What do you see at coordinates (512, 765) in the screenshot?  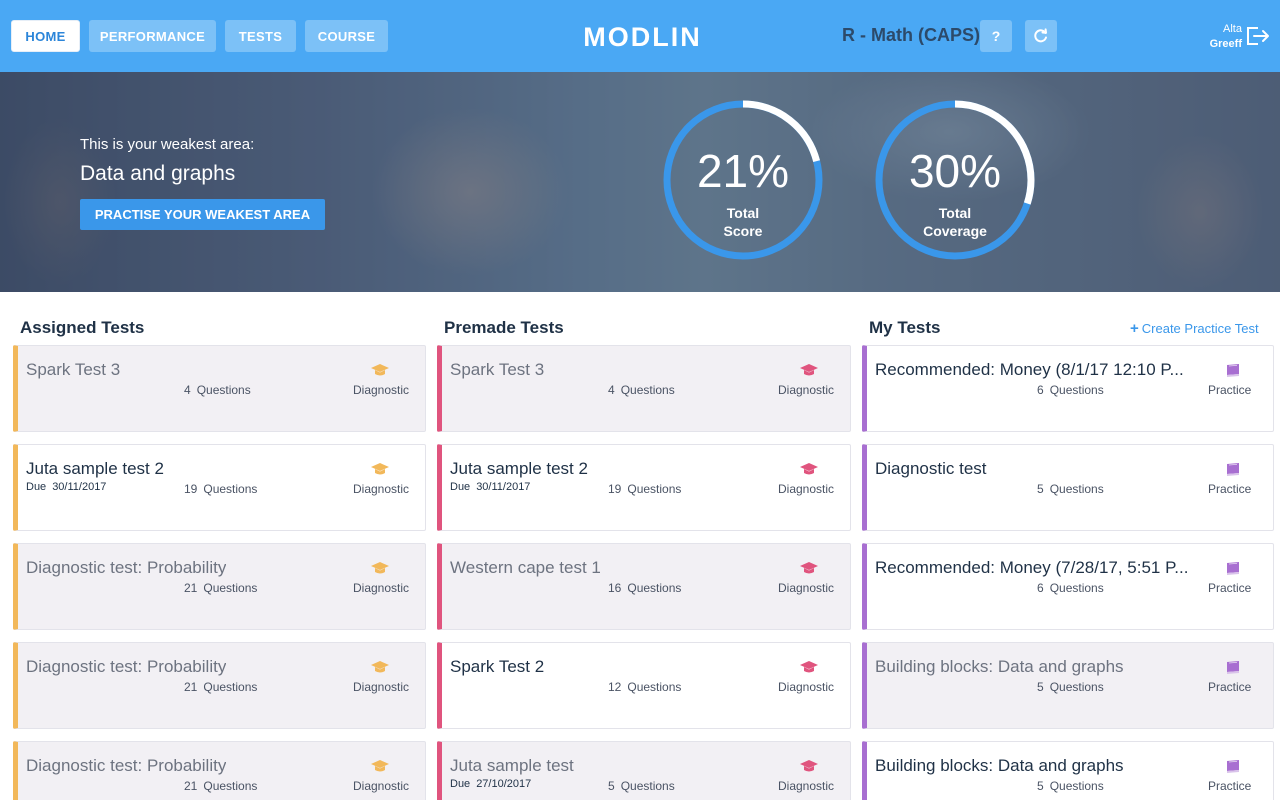 I see `test-name: Juta sample test` at bounding box center [512, 765].